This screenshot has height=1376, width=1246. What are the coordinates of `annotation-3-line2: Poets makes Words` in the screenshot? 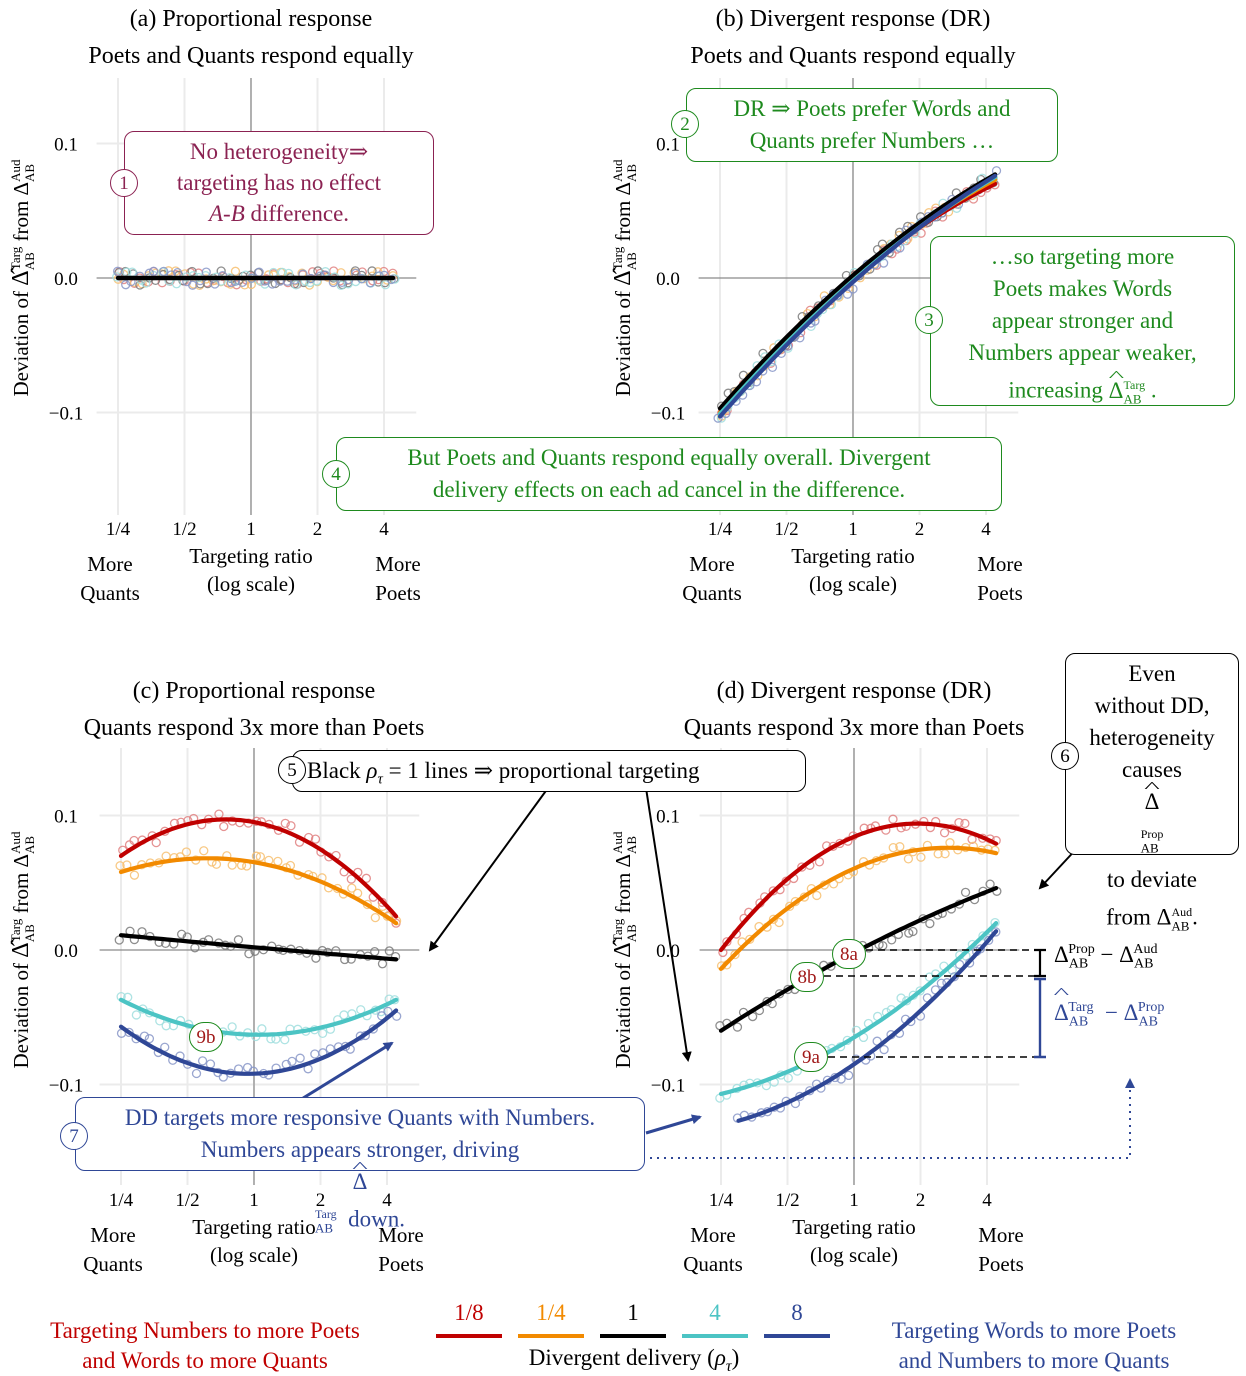 It's located at (1082, 288).